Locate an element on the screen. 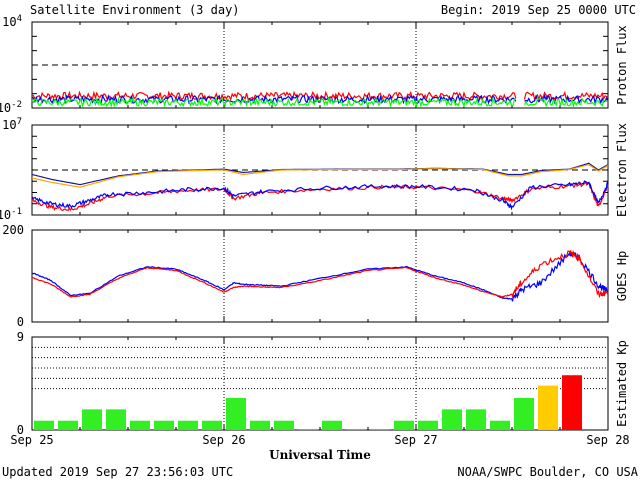 The height and width of the screenshot is (480, 640). panel-1-series-red is located at coordinates (320, 196).